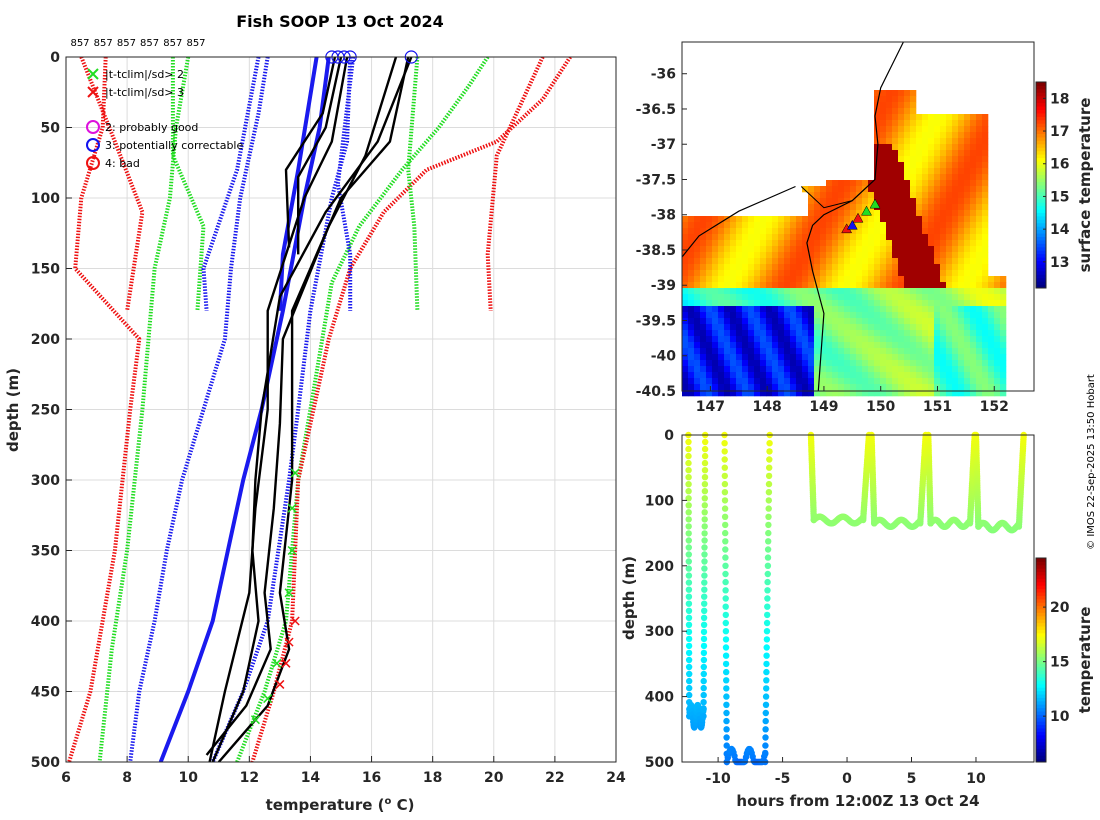  What do you see at coordinates (858, 598) in the screenshot?
I see `td-axes-frame` at bounding box center [858, 598].